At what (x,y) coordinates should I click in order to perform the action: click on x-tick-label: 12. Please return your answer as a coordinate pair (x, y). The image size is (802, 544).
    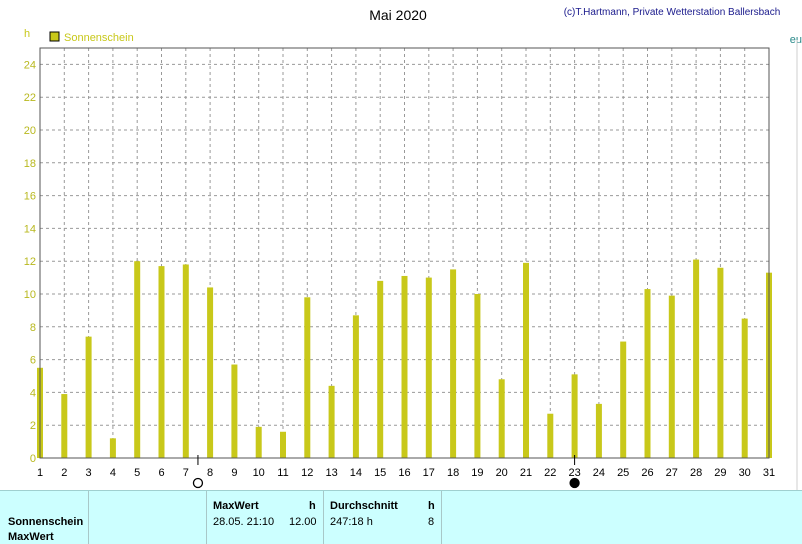
    Looking at the image, I should click on (307, 473).